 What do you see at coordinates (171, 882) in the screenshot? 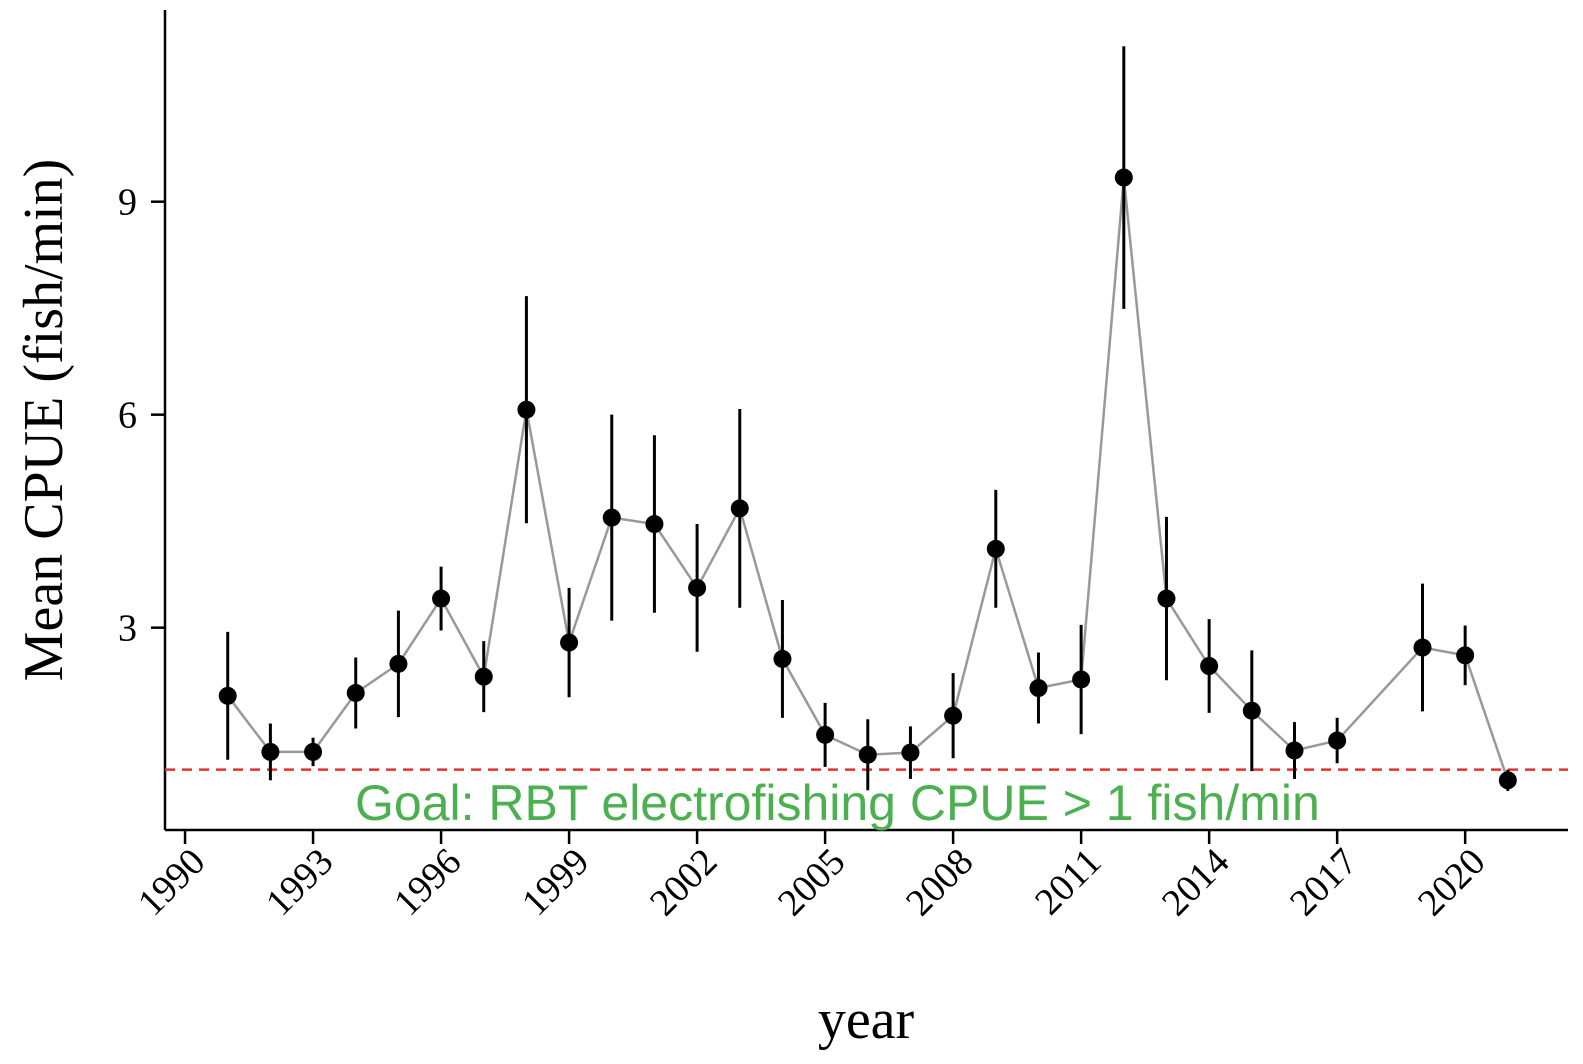
I see `x-tick-label: 1990` at bounding box center [171, 882].